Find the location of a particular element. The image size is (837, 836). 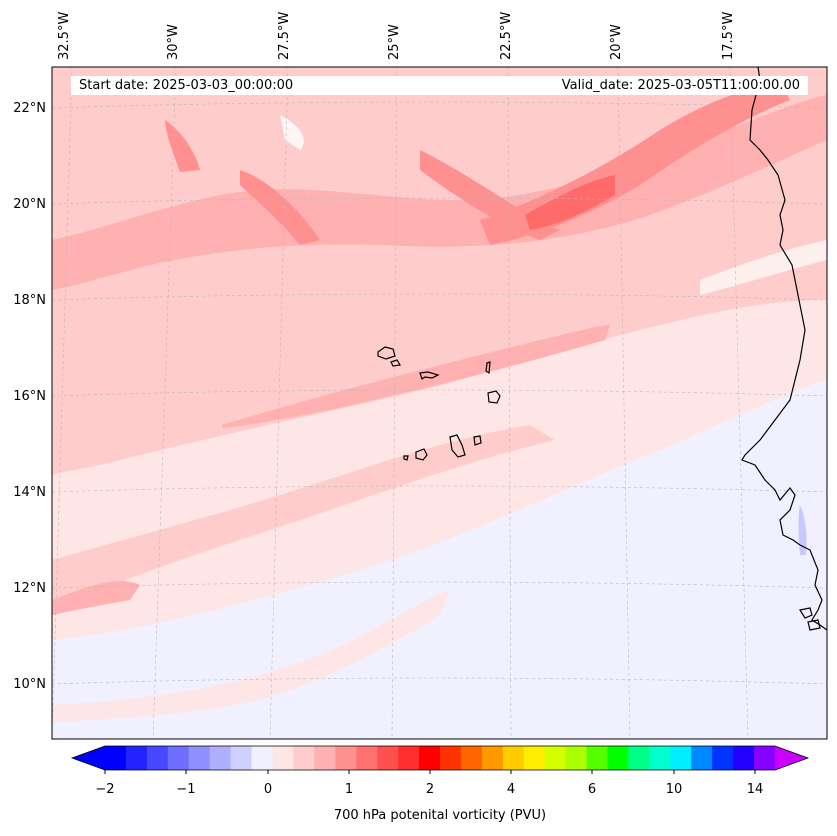

pv-strong-streak-central is located at coordinates (416, 376).